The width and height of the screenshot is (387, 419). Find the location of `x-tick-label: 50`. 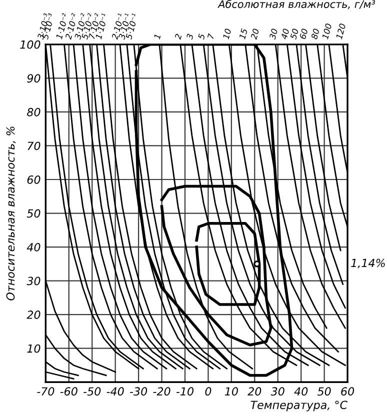

x-tick-label: 50 is located at coordinates (324, 391).